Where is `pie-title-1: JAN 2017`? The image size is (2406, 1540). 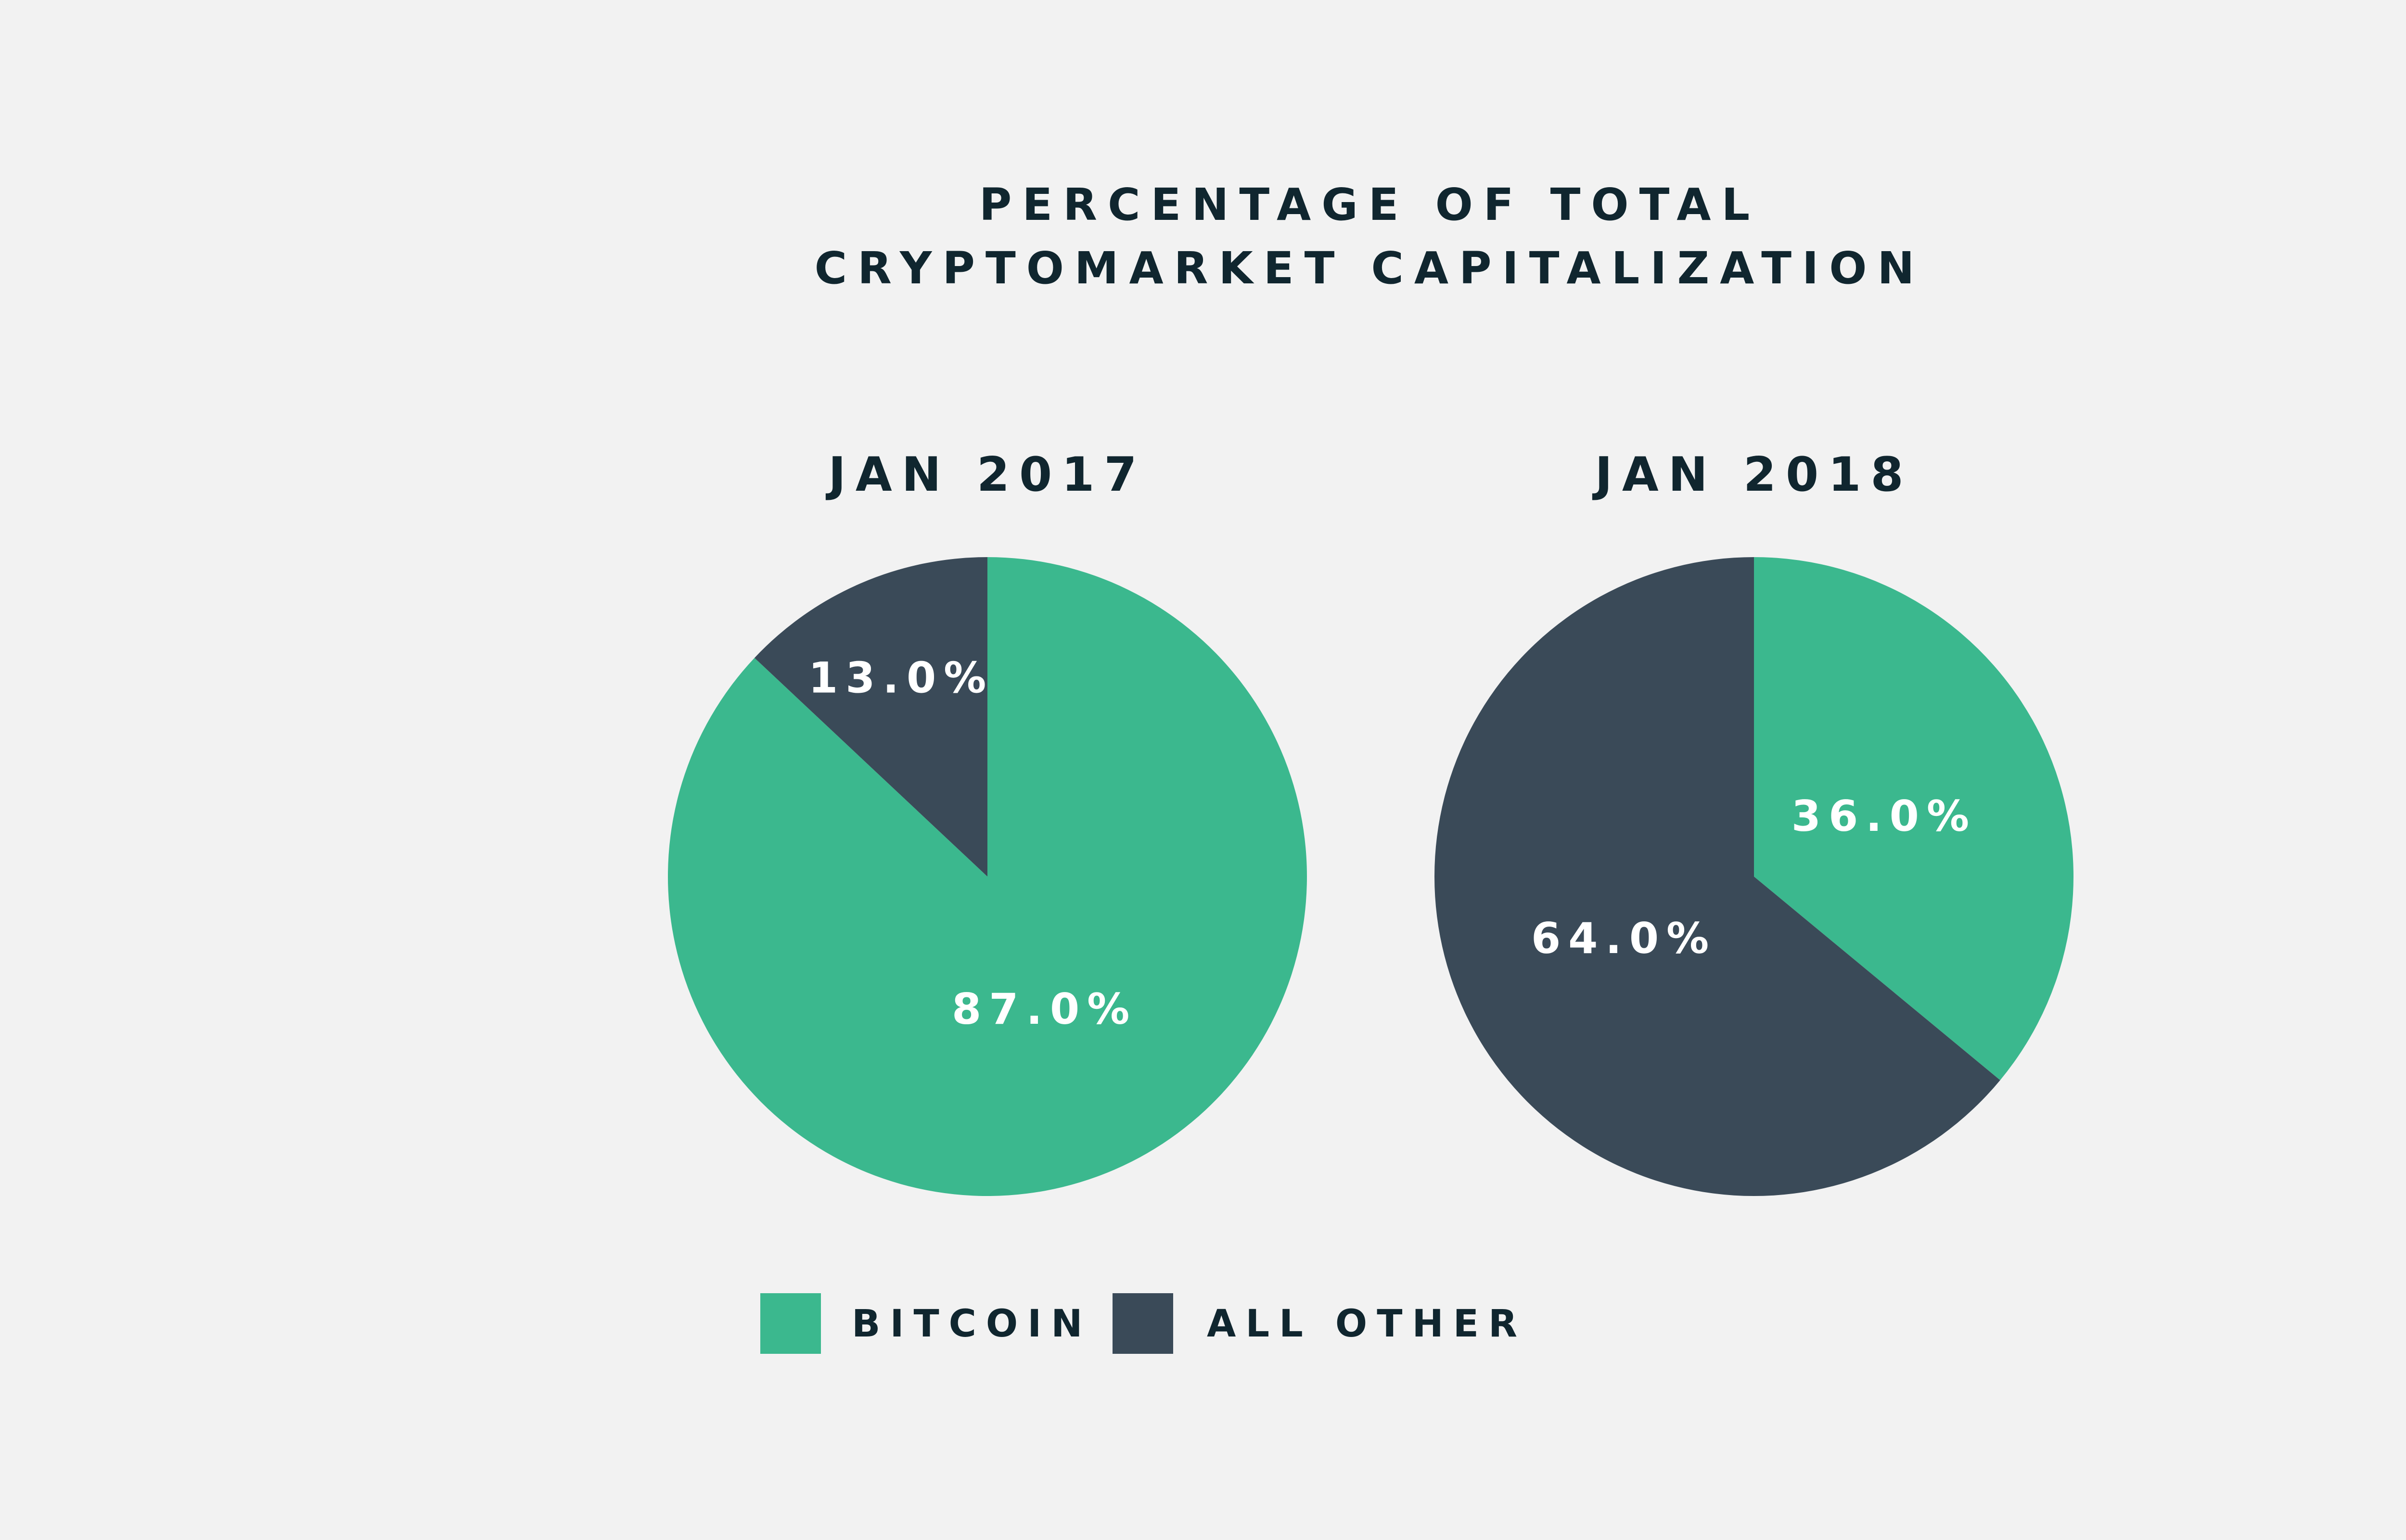
pie-title-1: JAN 2017 is located at coordinates (985, 475).